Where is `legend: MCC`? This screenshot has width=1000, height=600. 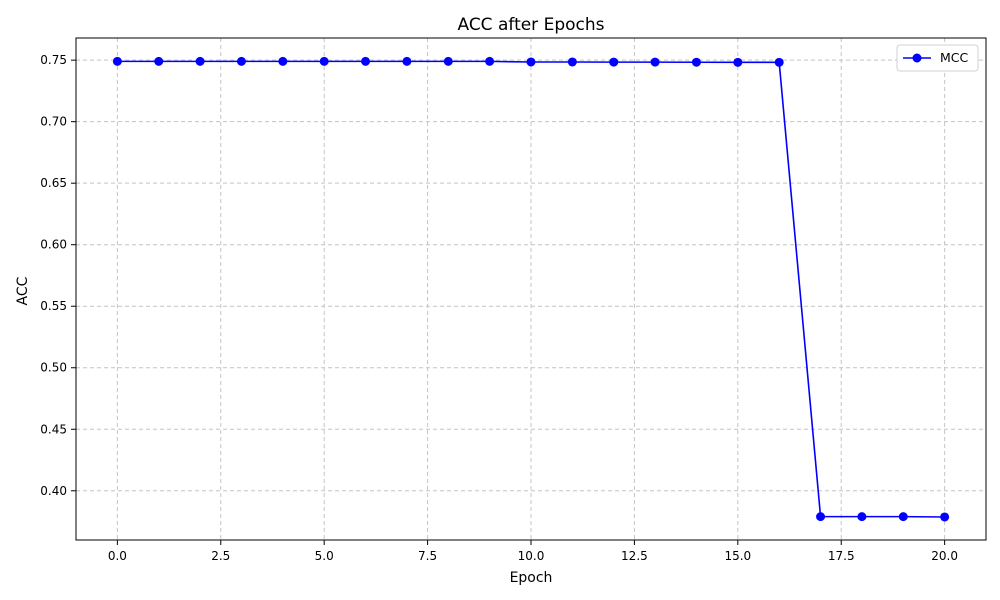
legend: MCC is located at coordinates (937, 58).